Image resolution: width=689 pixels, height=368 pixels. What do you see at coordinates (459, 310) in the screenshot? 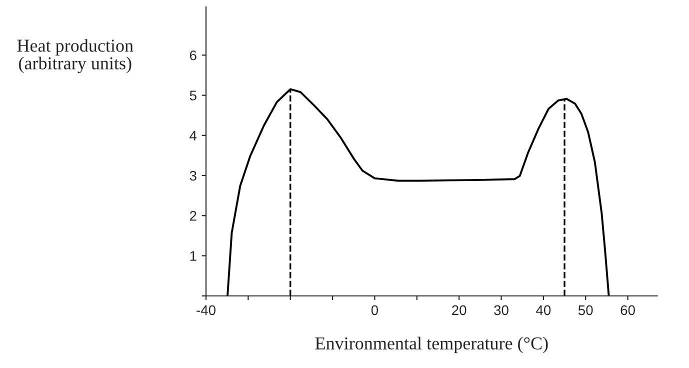
I see `x-tick-label: 20` at bounding box center [459, 310].